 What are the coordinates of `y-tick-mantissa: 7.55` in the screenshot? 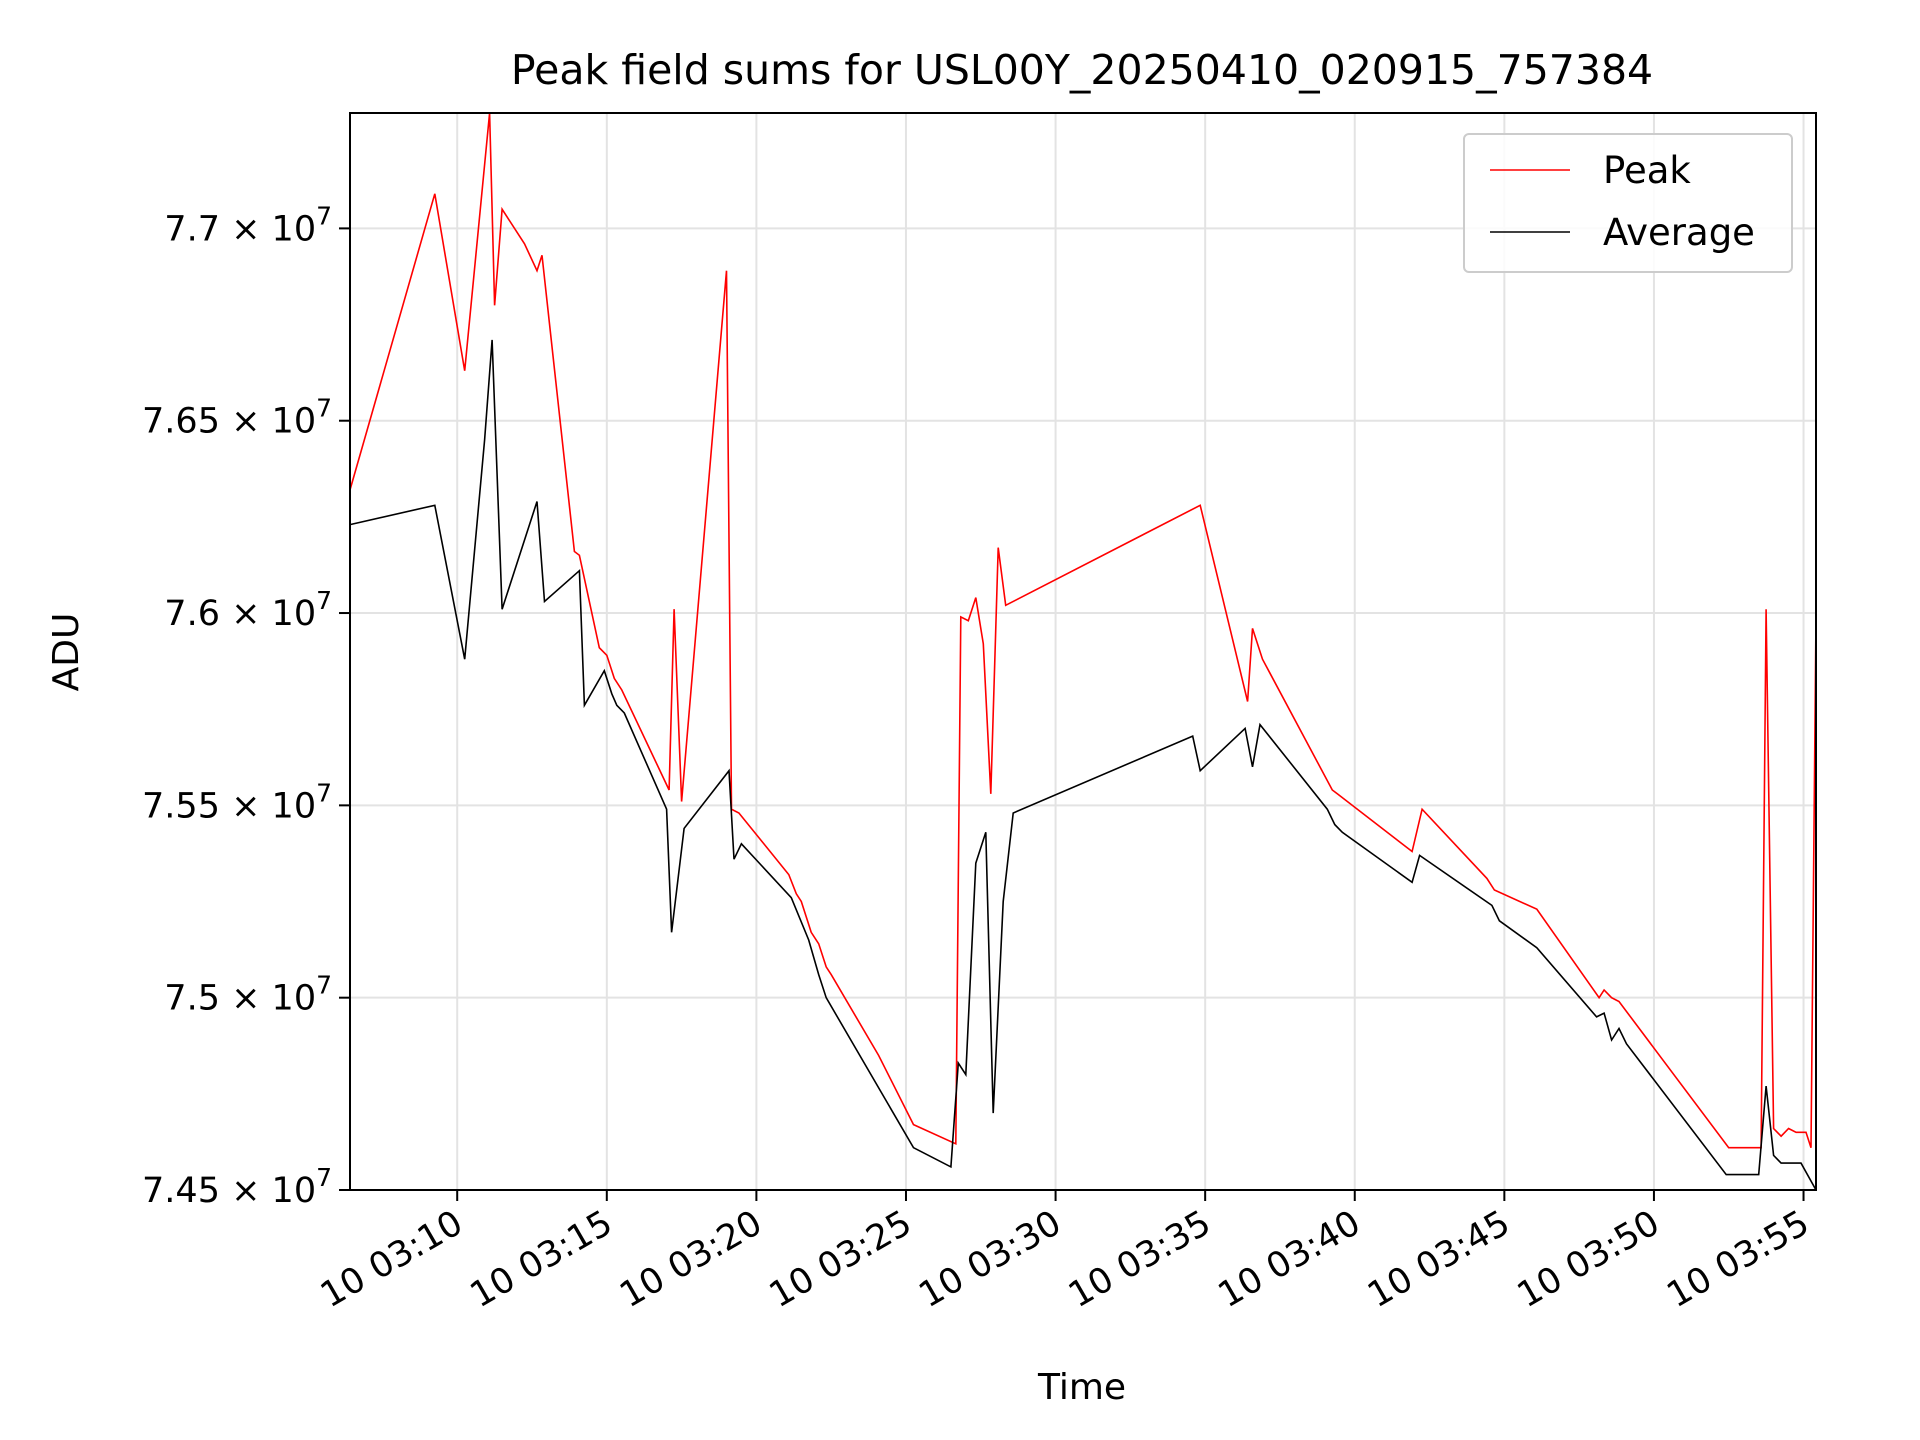 It's located at (181, 806).